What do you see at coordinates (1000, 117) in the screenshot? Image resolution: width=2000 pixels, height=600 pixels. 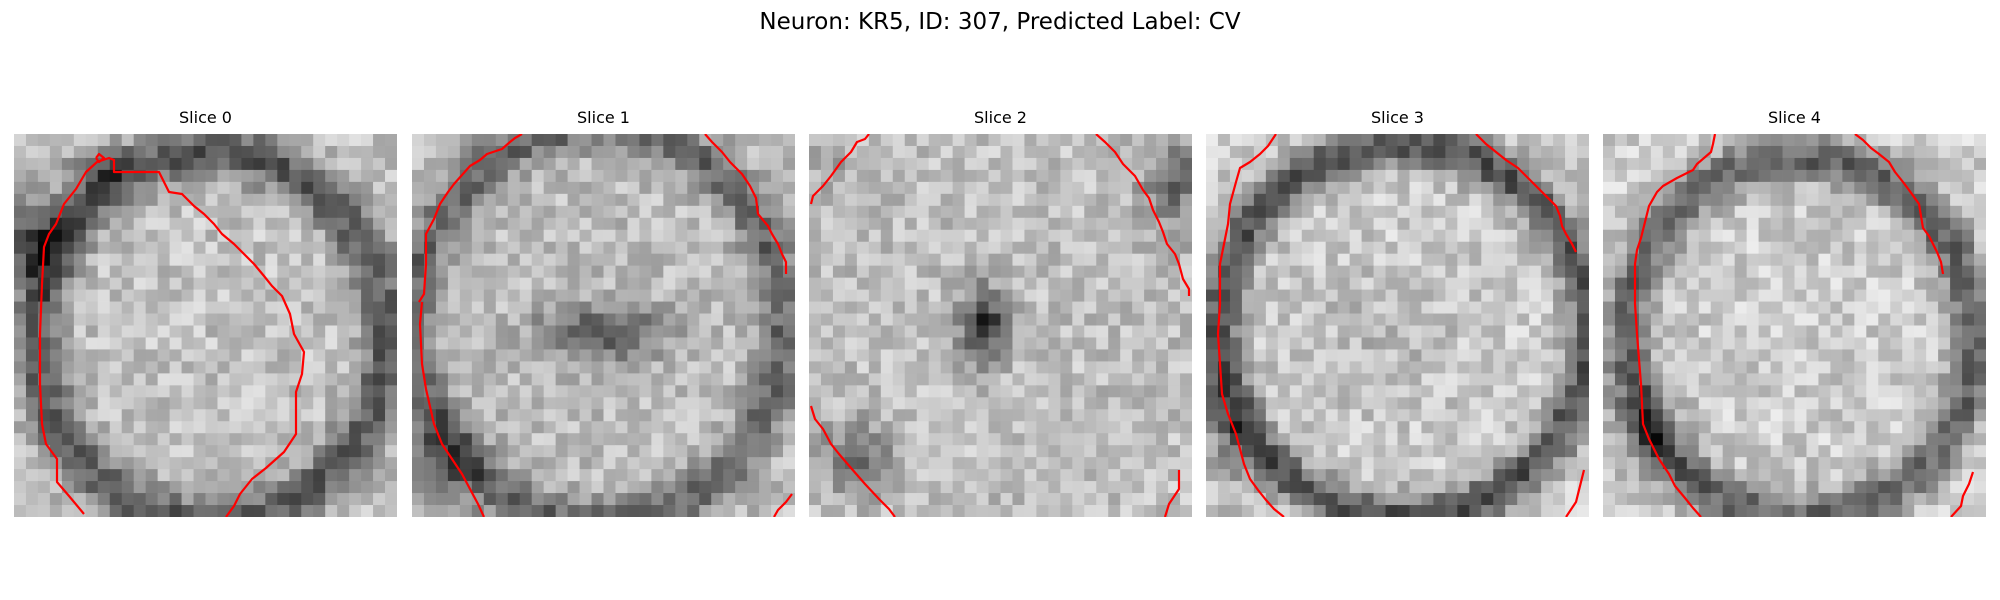 I see `slice-title-2: Slice 2` at bounding box center [1000, 117].